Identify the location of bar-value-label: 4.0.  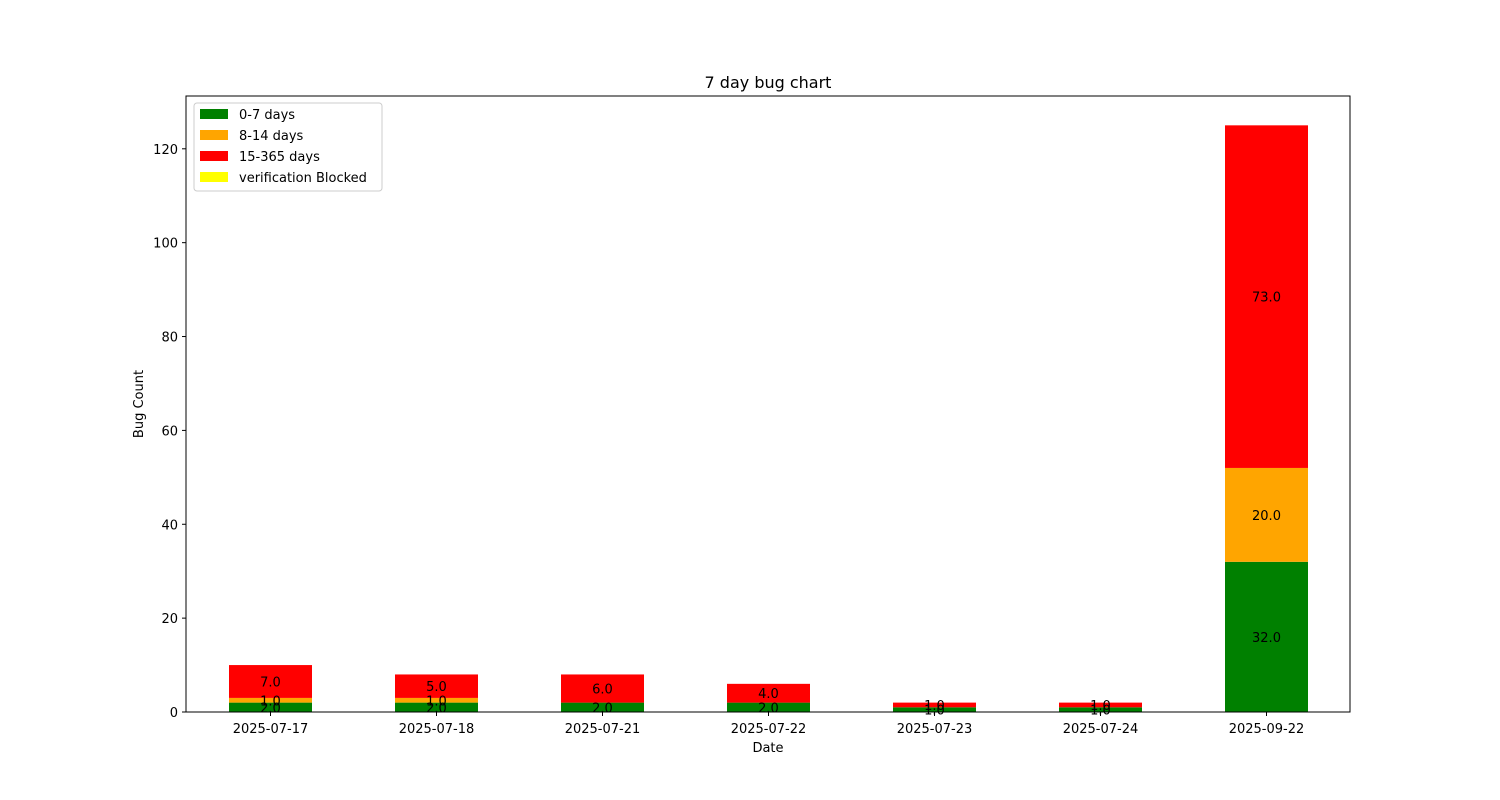
(768, 694).